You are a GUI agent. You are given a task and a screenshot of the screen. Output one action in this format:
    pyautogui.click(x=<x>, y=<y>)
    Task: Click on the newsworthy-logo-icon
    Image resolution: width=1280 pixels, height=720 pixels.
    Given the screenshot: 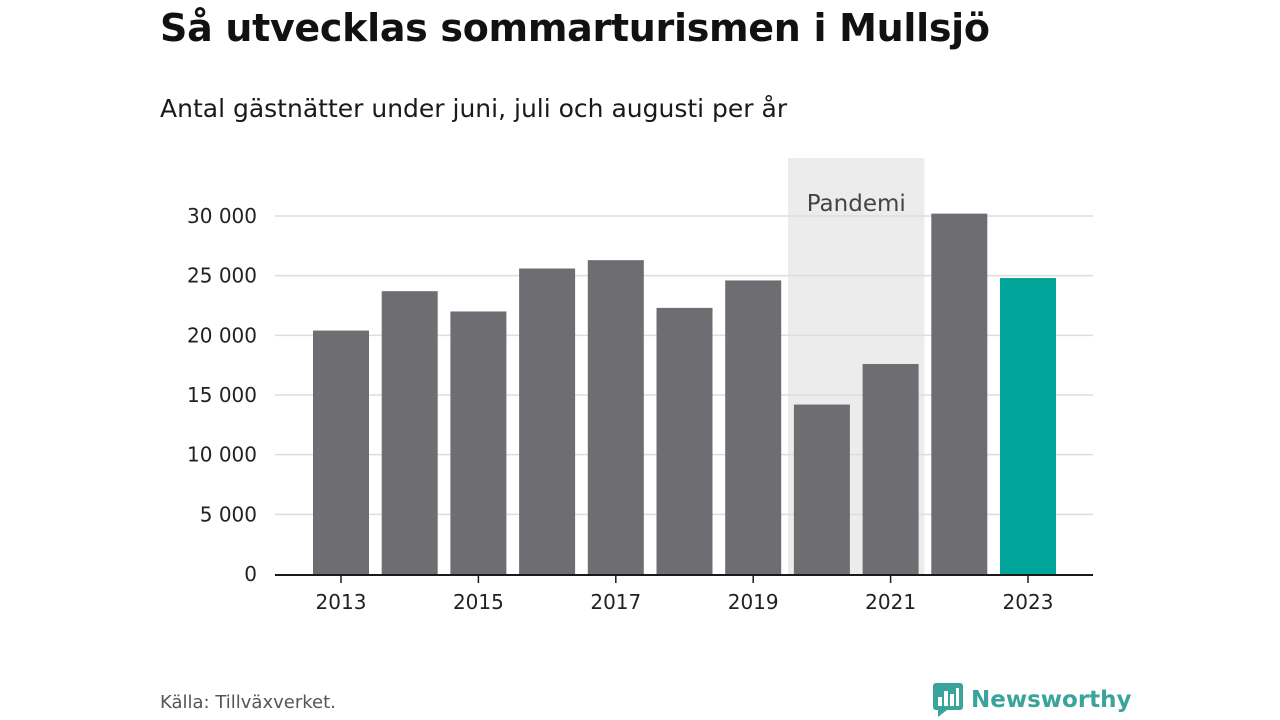 What is the action you would take?
    pyautogui.click(x=948, y=700)
    